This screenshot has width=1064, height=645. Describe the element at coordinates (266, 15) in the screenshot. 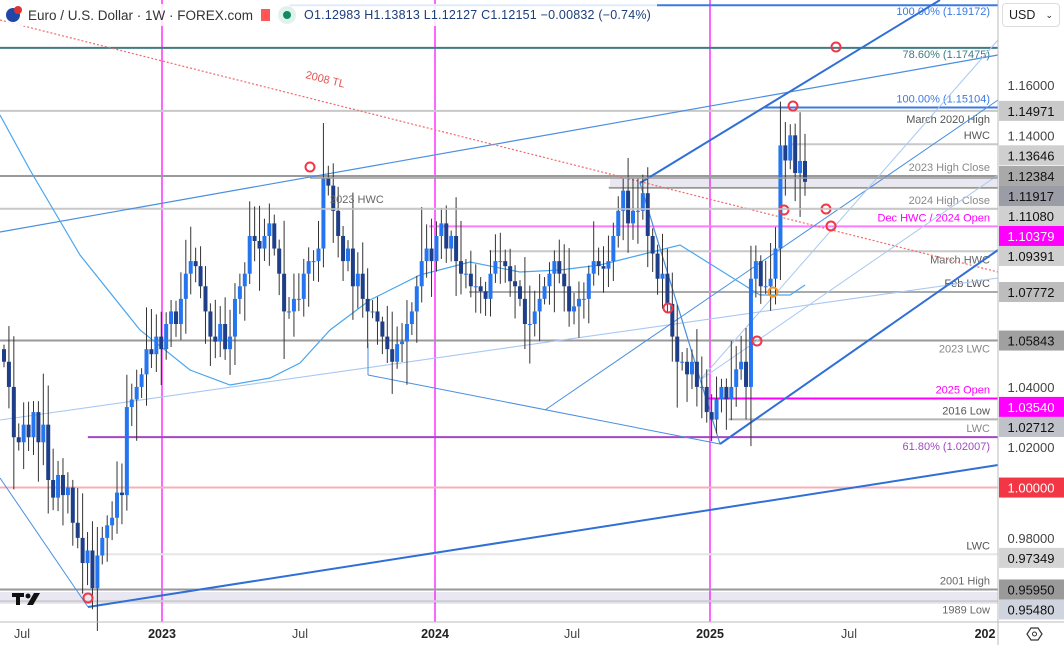

I see `flag-marker-icon` at that location.